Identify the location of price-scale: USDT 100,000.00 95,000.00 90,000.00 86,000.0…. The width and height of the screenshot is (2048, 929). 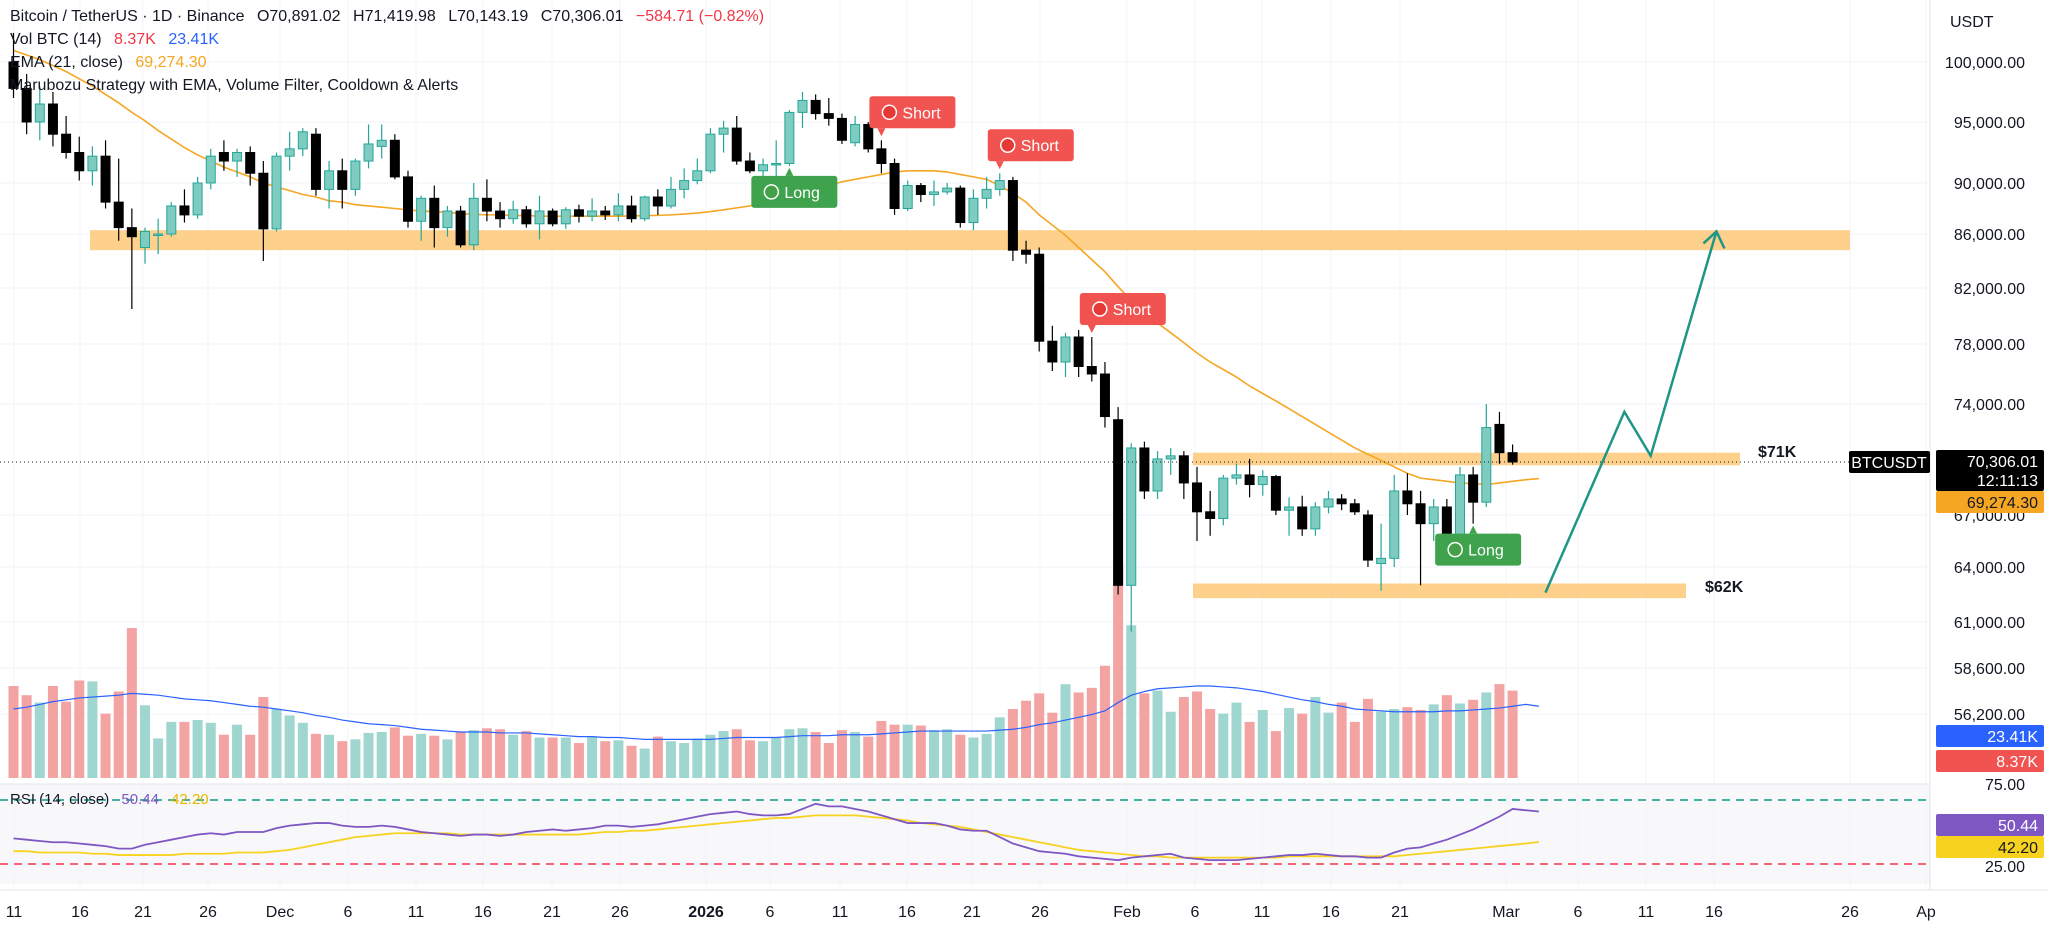
(1988, 464).